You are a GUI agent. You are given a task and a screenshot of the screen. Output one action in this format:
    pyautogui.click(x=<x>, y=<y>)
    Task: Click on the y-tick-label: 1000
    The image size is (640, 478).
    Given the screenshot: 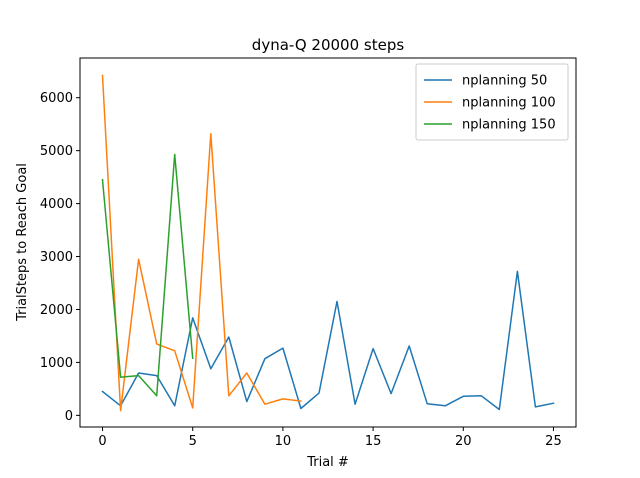 What is the action you would take?
    pyautogui.click(x=56, y=363)
    